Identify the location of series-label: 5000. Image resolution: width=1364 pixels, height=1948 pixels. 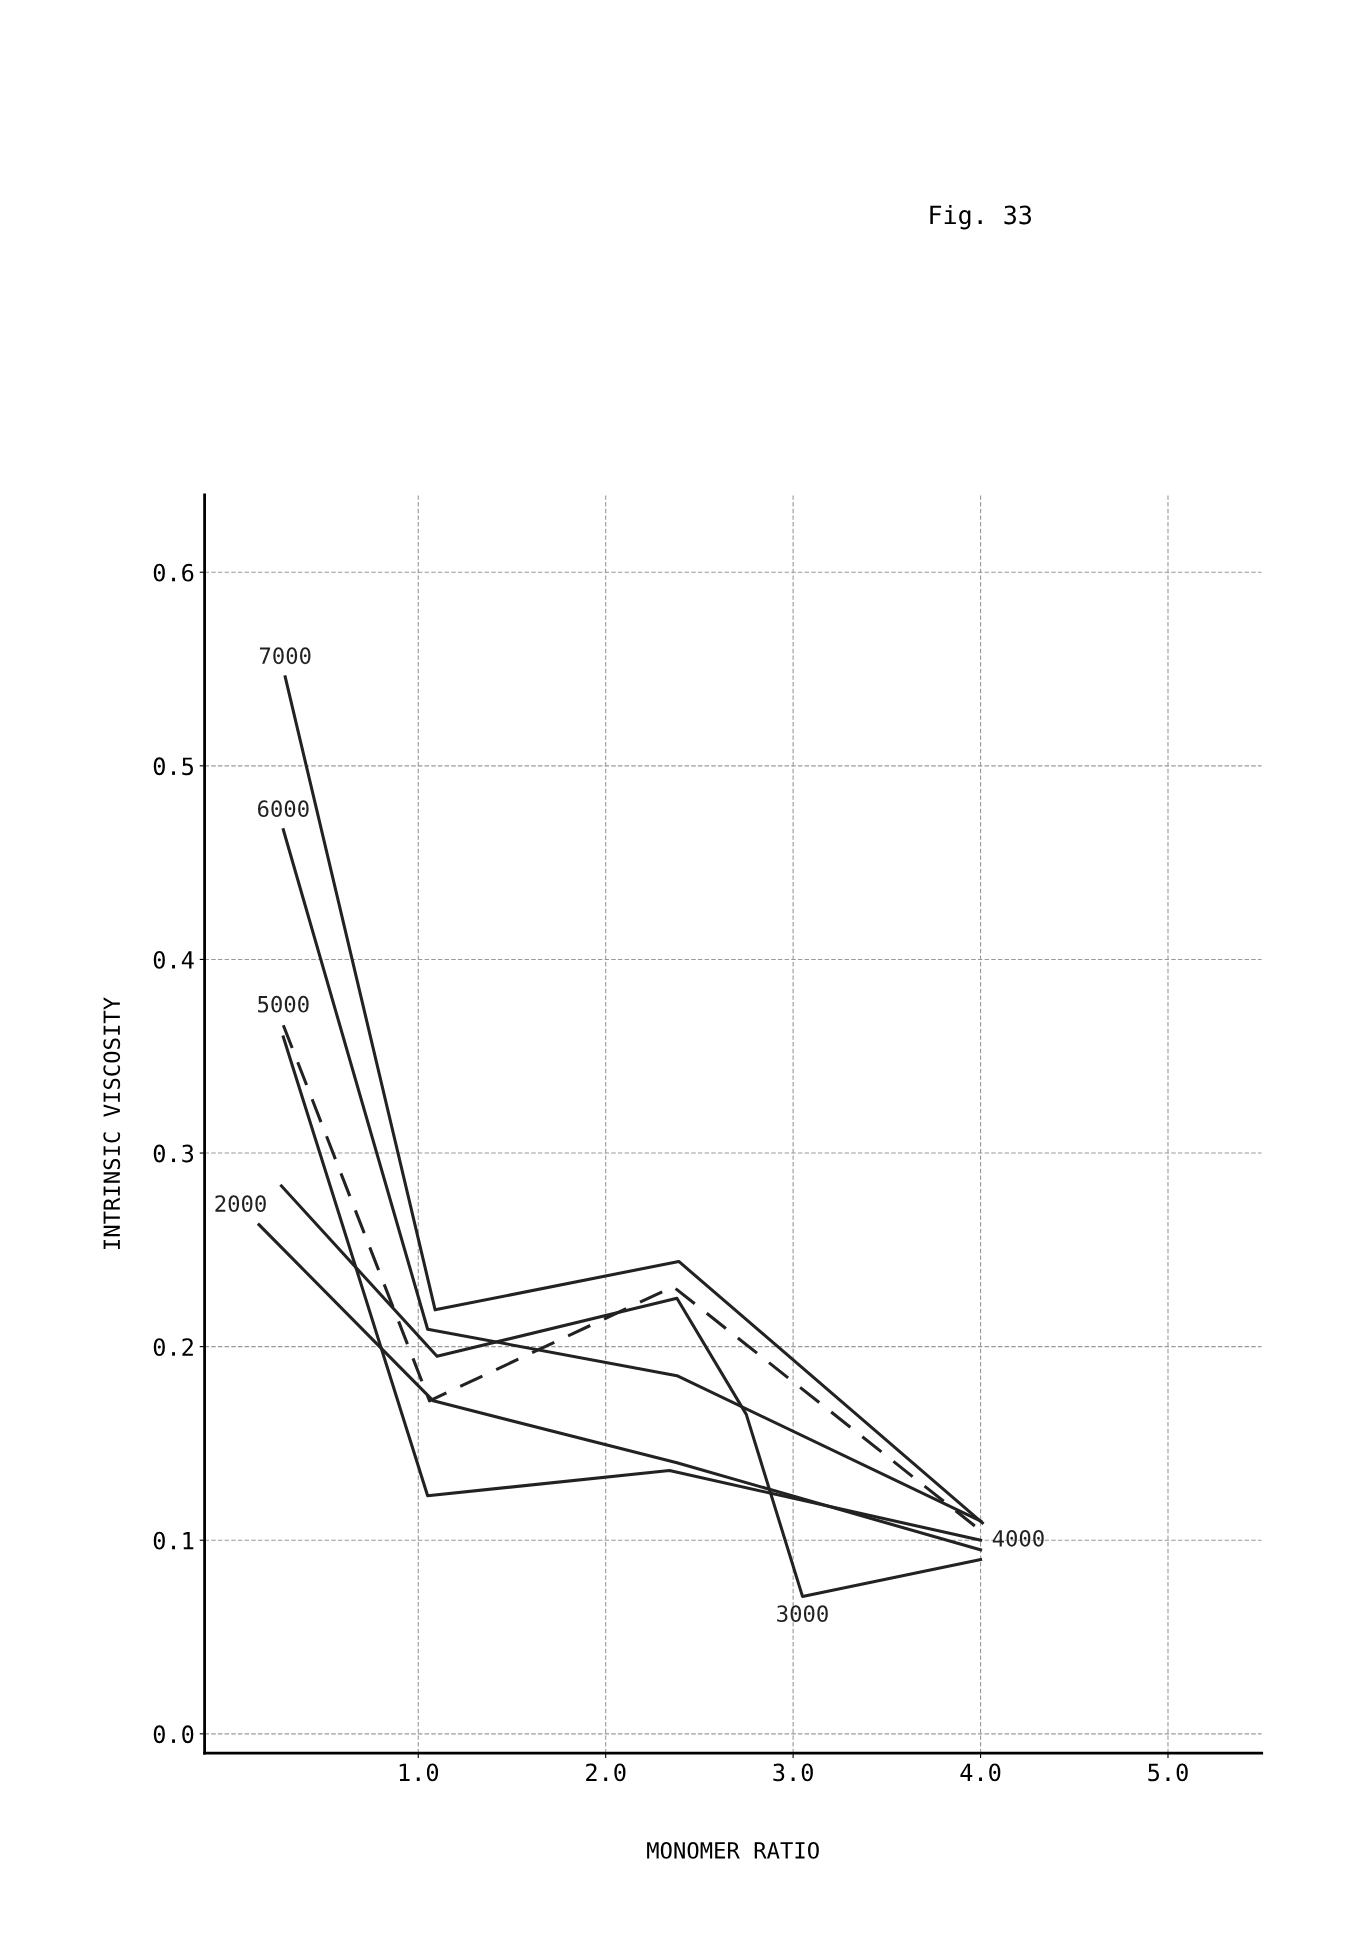
(283, 1004).